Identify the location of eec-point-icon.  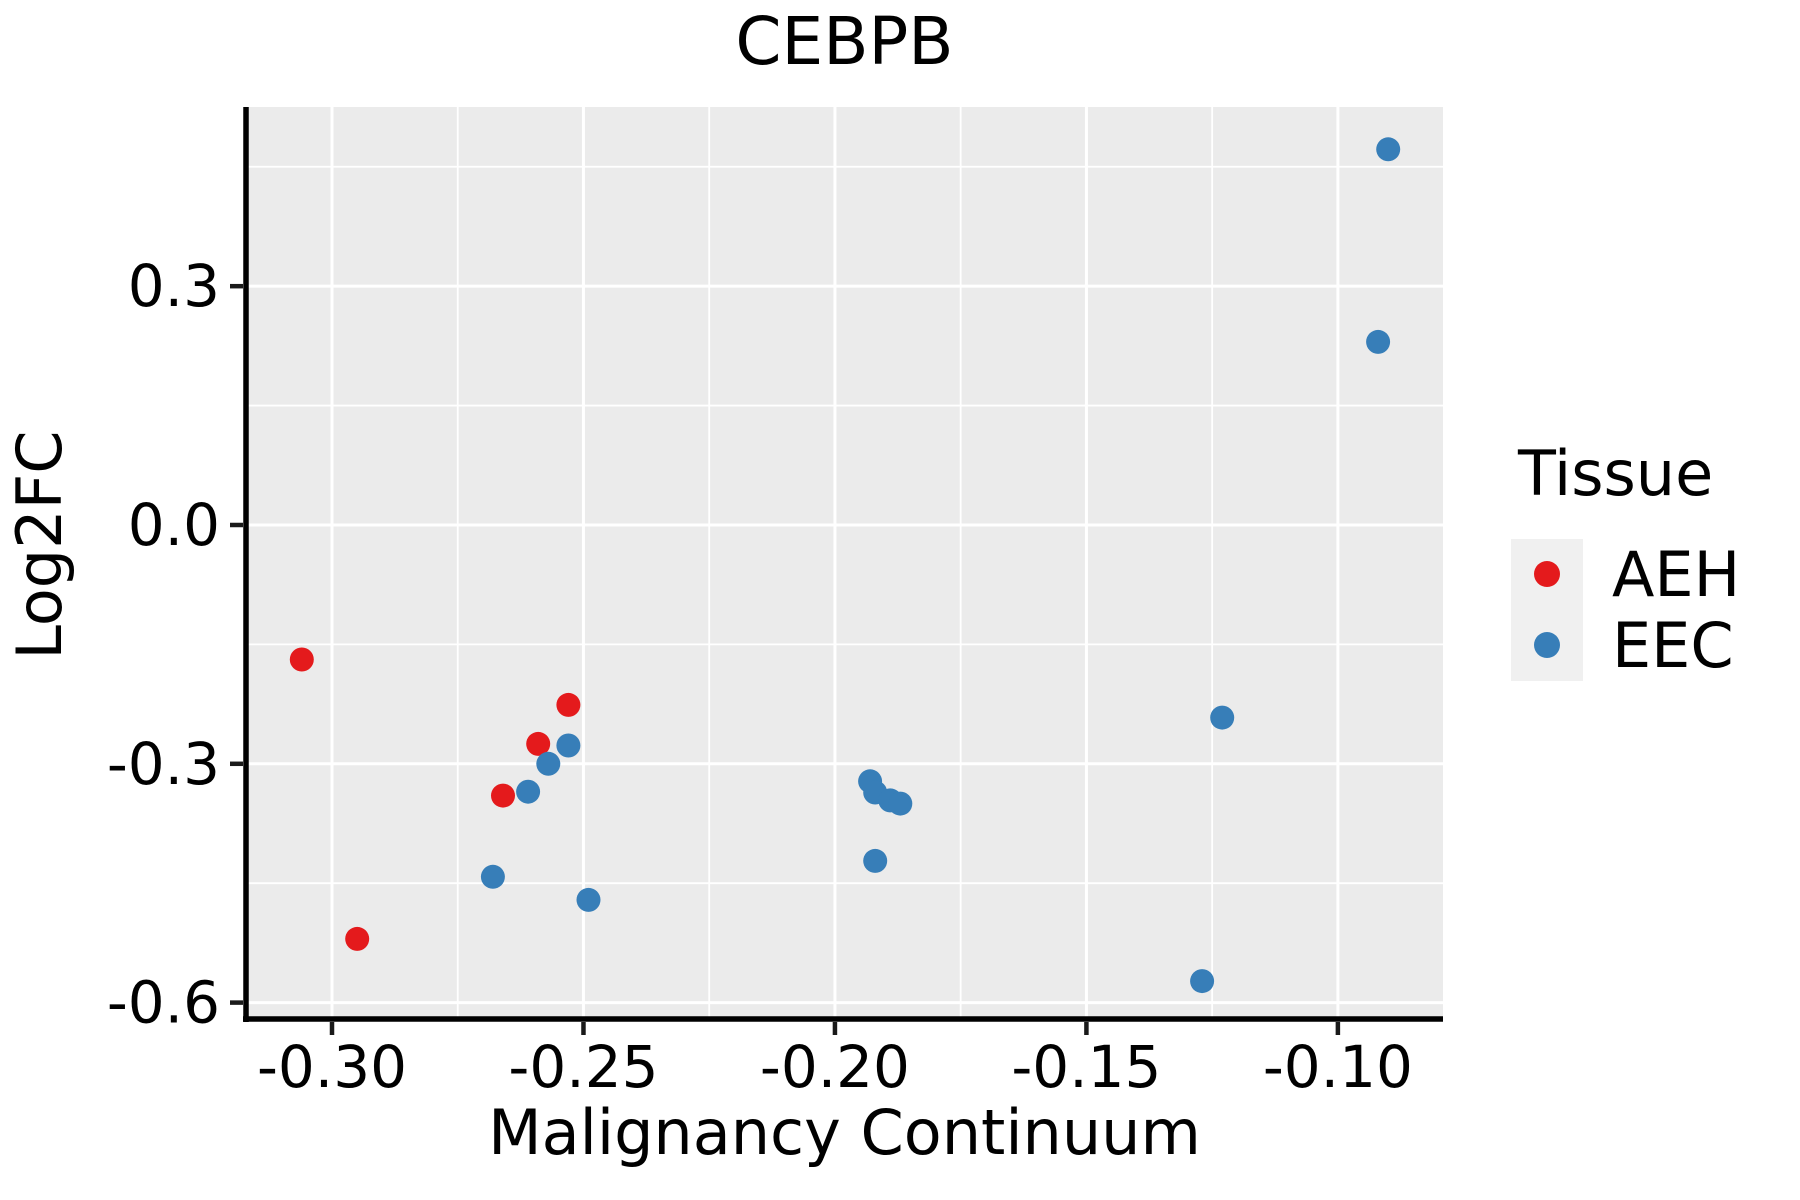
(1547, 645).